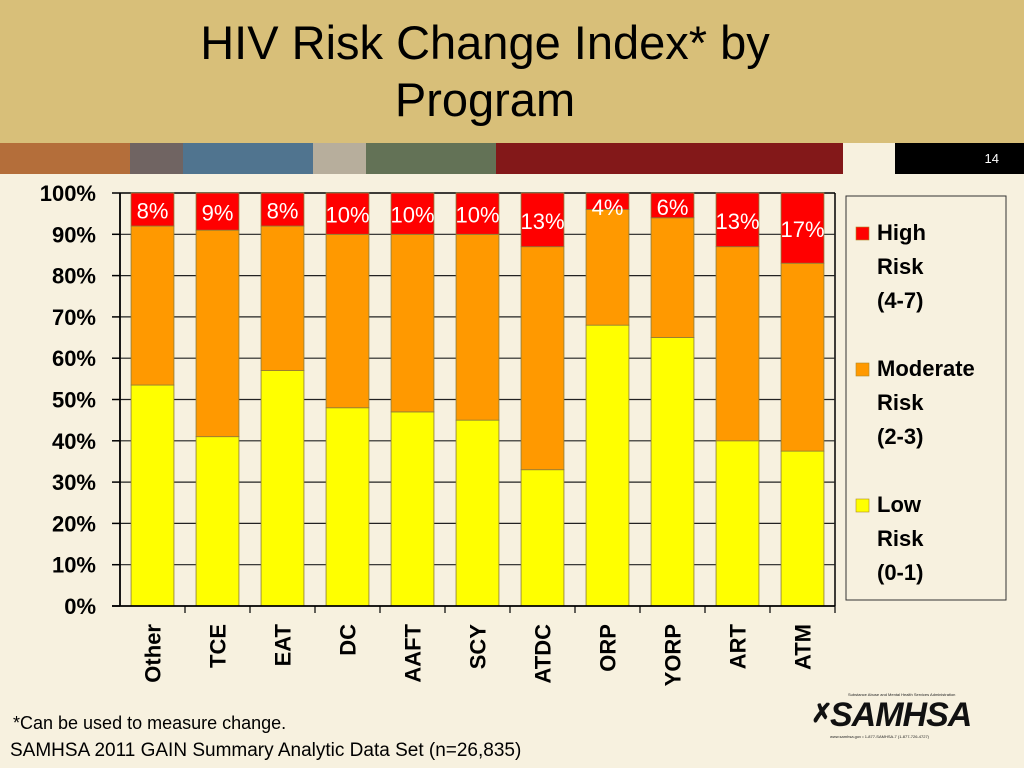 This screenshot has height=768, width=1024. Describe the element at coordinates (348, 640) in the screenshot. I see `x-tick-label: DC` at that location.